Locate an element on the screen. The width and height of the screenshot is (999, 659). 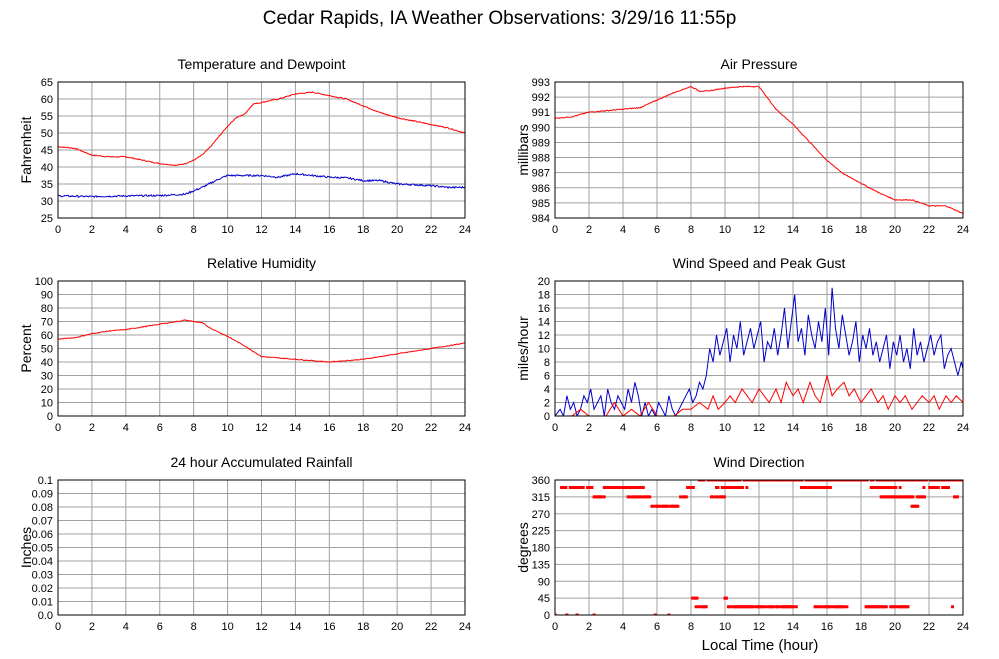
y-tick-label: 100 is located at coordinates (44, 282).